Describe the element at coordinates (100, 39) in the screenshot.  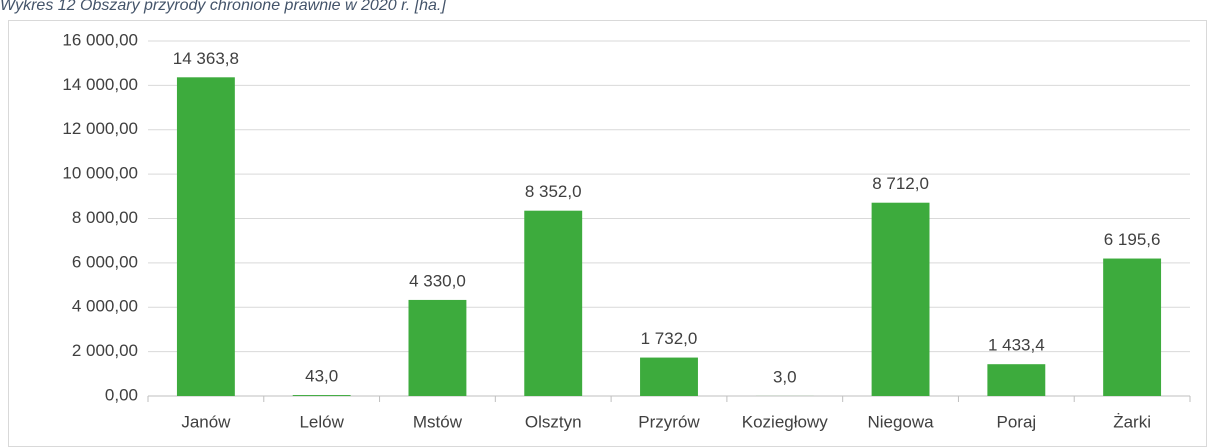
I see `y-tick-label: 16 000,00` at that location.